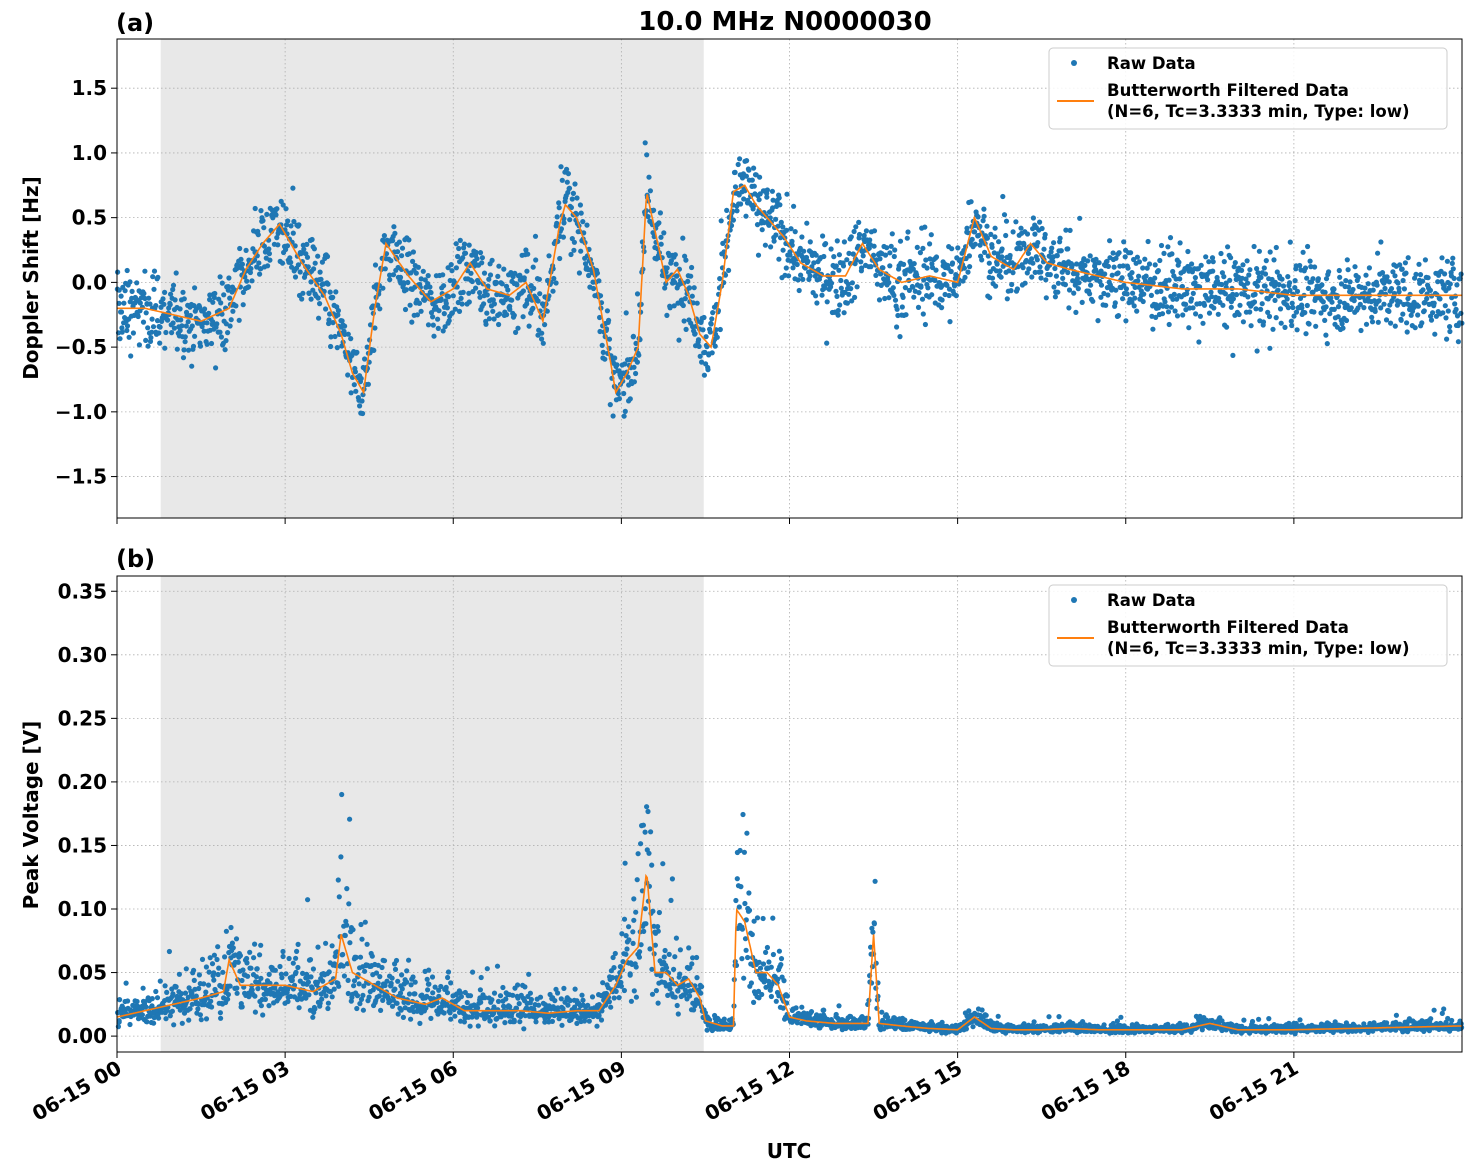 The width and height of the screenshot is (1471, 1172). Describe the element at coordinates (1151, 63) in the screenshot. I see `legend-raw-label: Raw Data` at that location.